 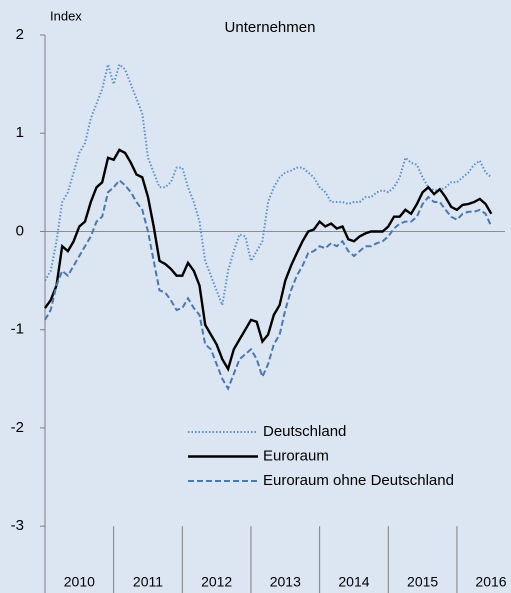 What do you see at coordinates (304, 431) in the screenshot?
I see `legend-label: Deutschland` at bounding box center [304, 431].